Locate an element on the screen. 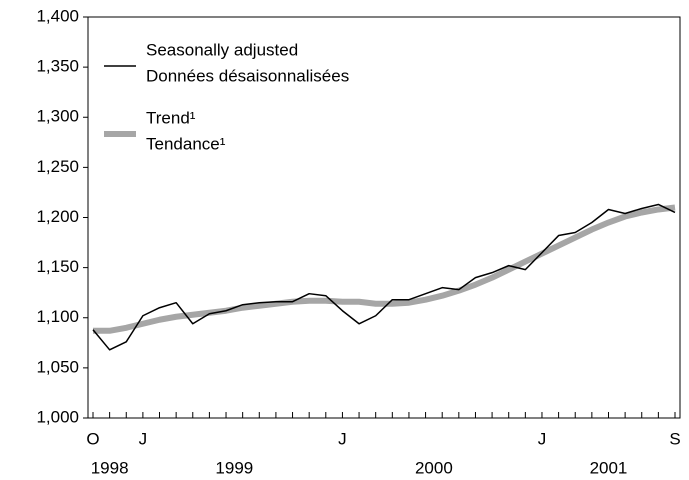 This screenshot has height=480, width=689. legend-label: Tendance¹ is located at coordinates (186, 143).